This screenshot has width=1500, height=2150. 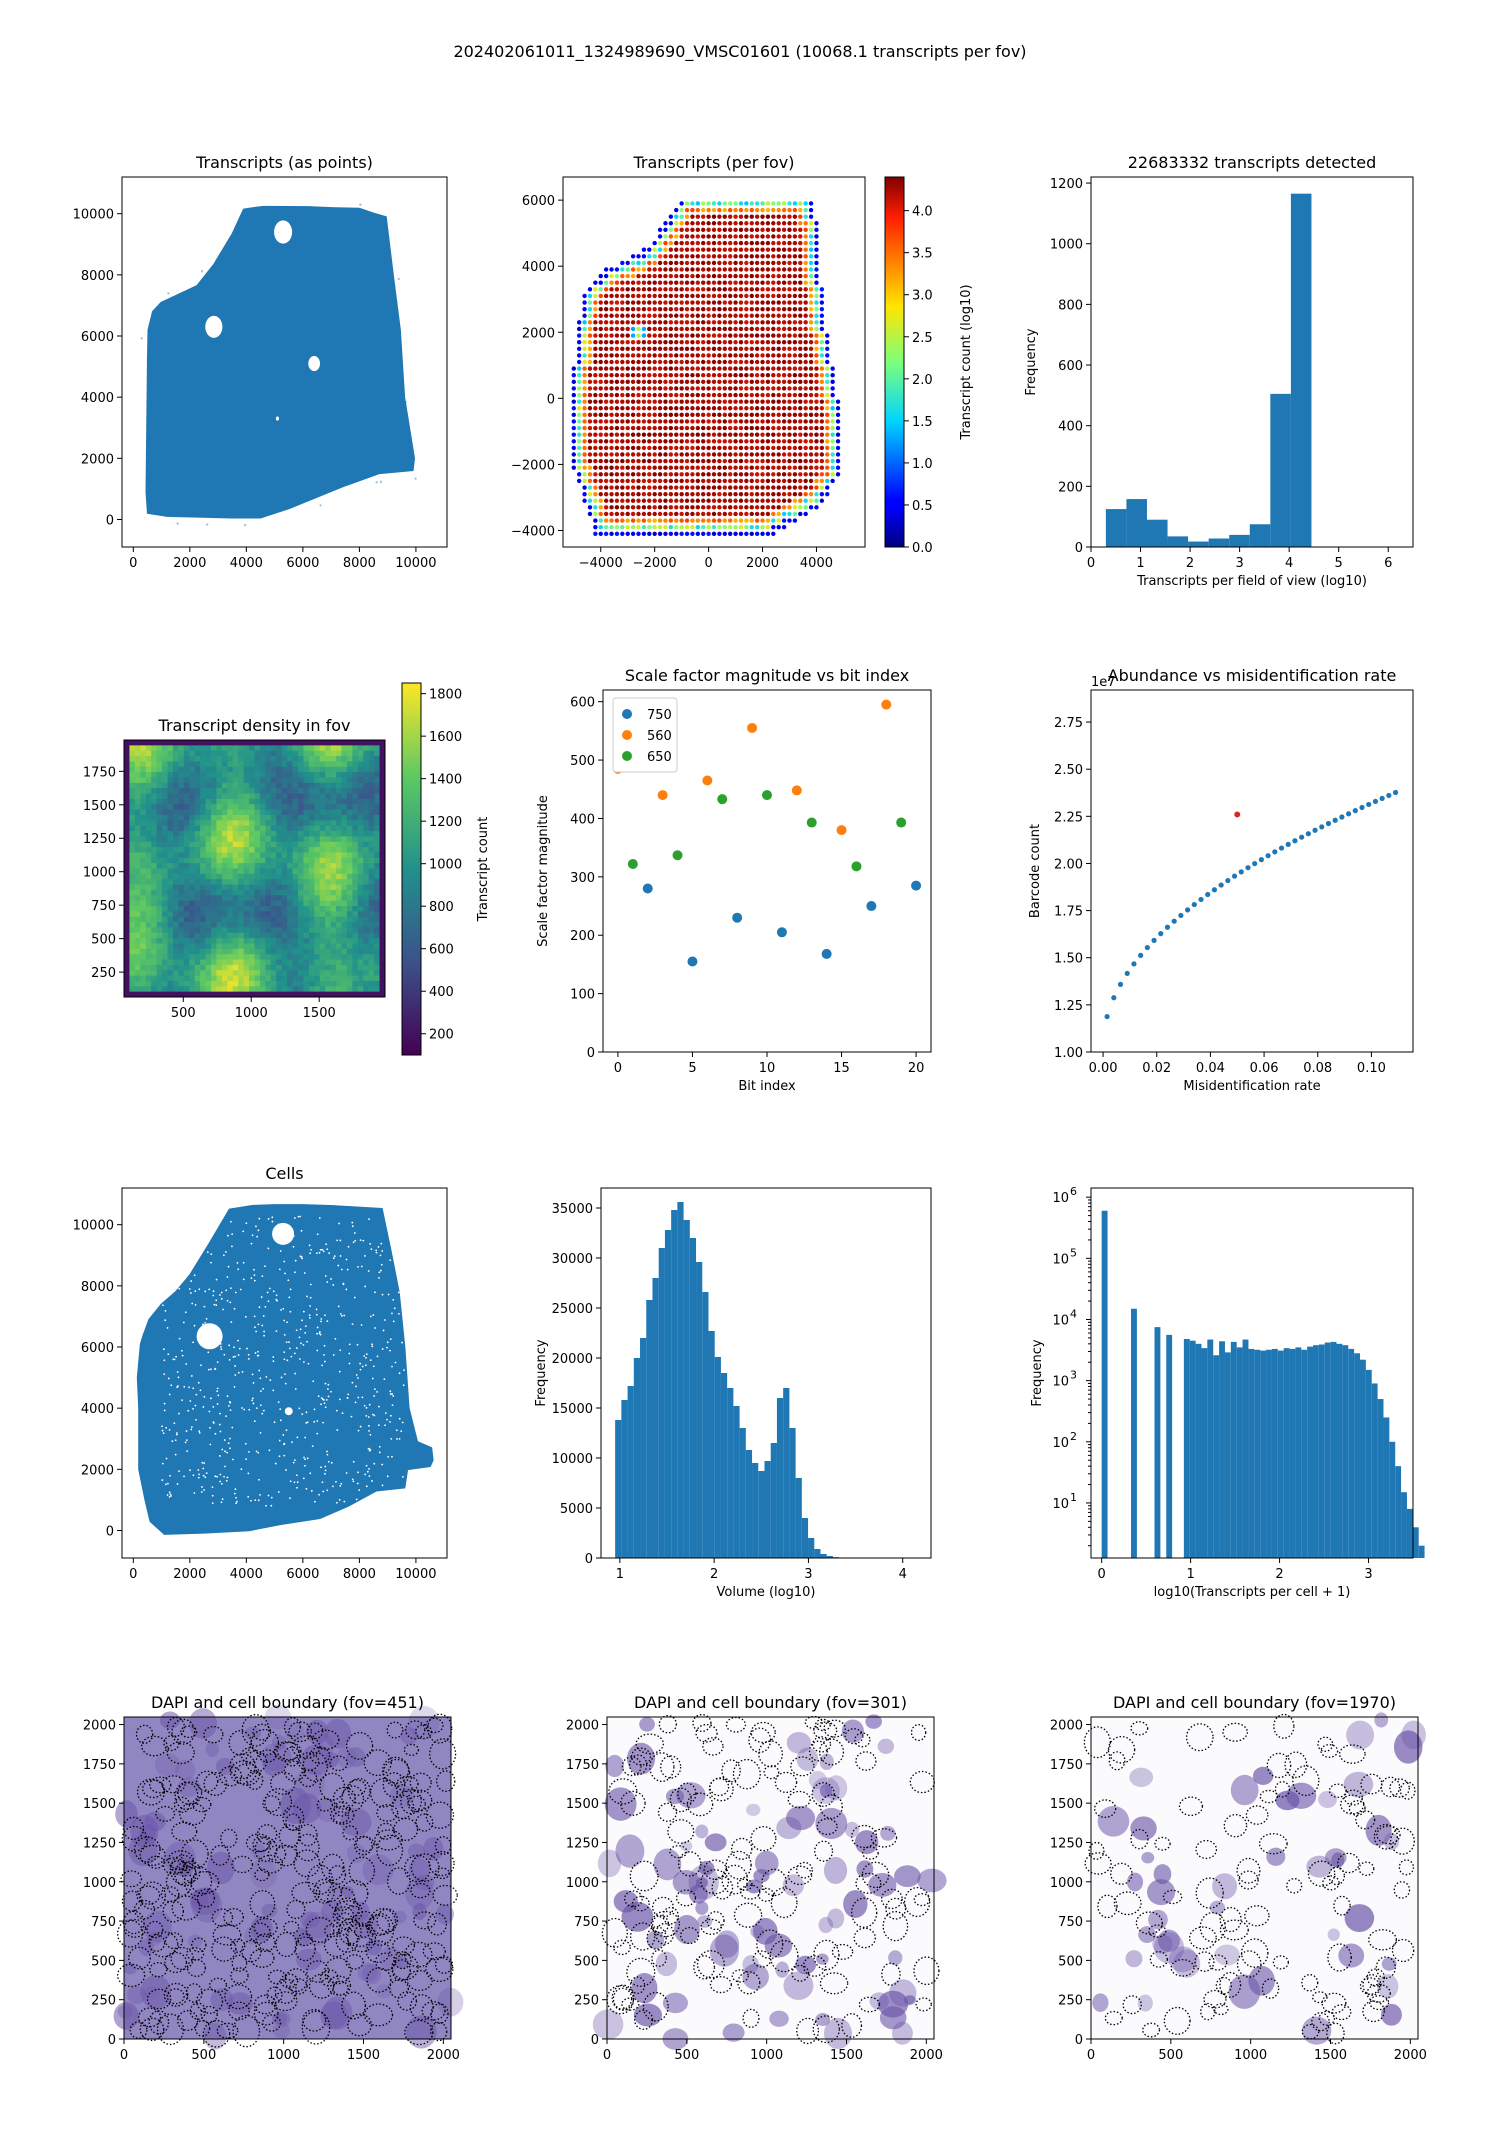 What do you see at coordinates (538, 267) in the screenshot?
I see `y-tick-label: 4000` at bounding box center [538, 267].